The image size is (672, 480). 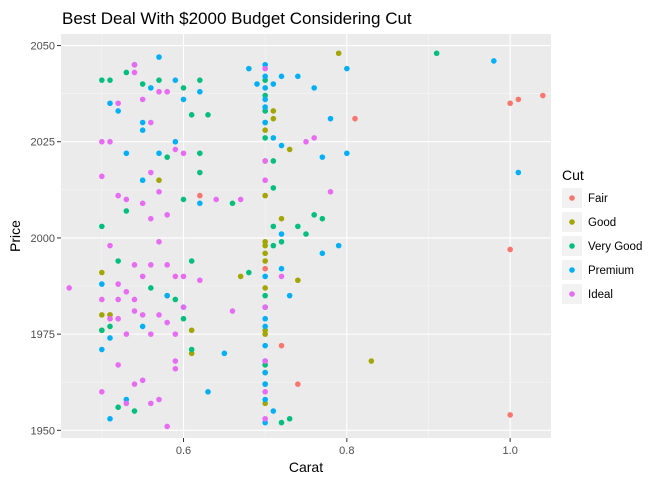 What do you see at coordinates (510, 451) in the screenshot?
I see `x-tick-label: 1.0` at bounding box center [510, 451].